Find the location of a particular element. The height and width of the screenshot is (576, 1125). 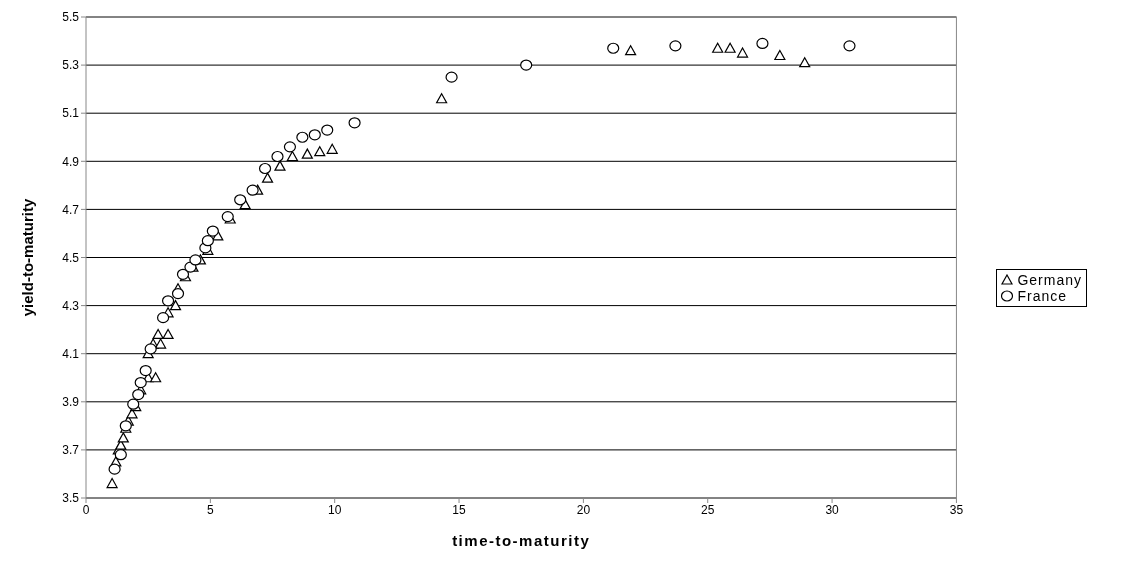

x-axis-title: time-to-maturity is located at coordinates (521, 540).